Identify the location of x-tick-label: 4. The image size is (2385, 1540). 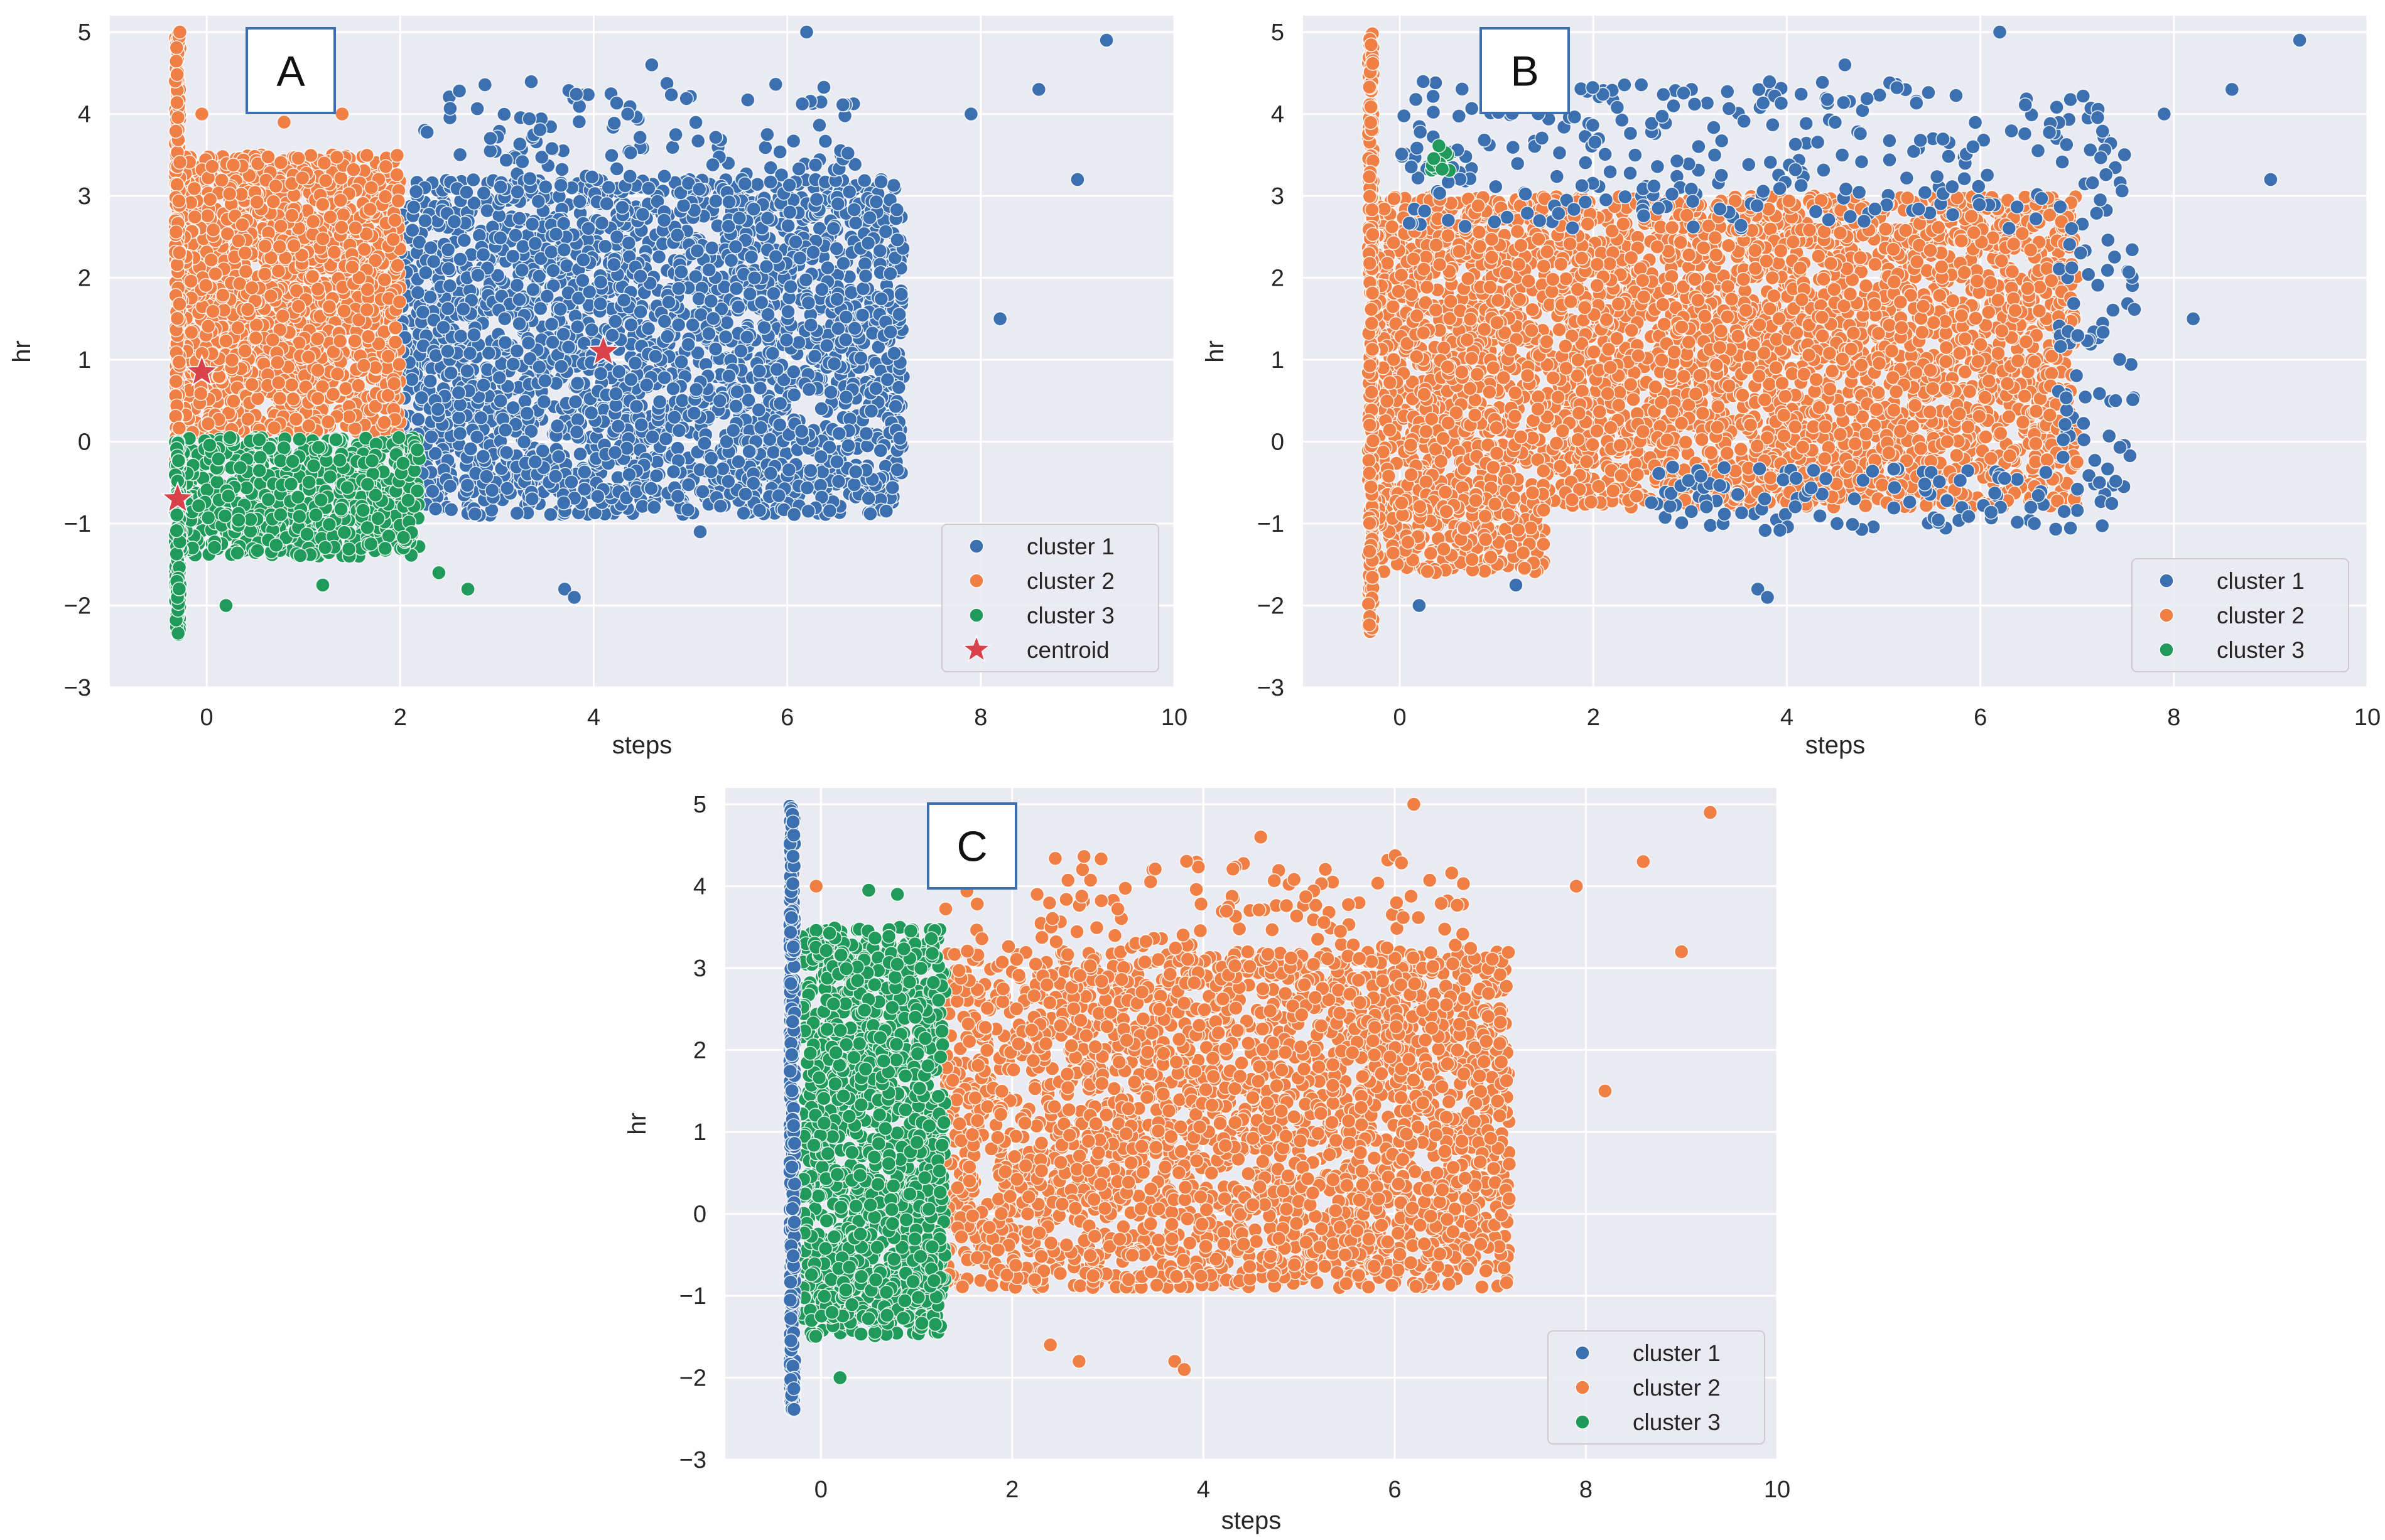
(593, 717).